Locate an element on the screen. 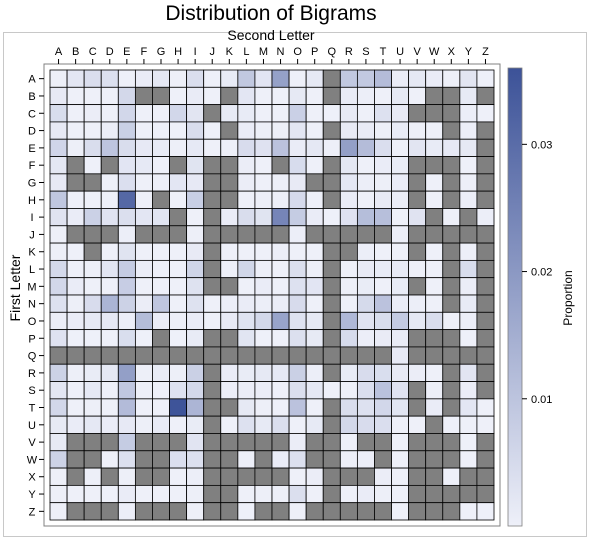 The image size is (589, 541). heatmap-cell-EC is located at coordinates (92, 147).